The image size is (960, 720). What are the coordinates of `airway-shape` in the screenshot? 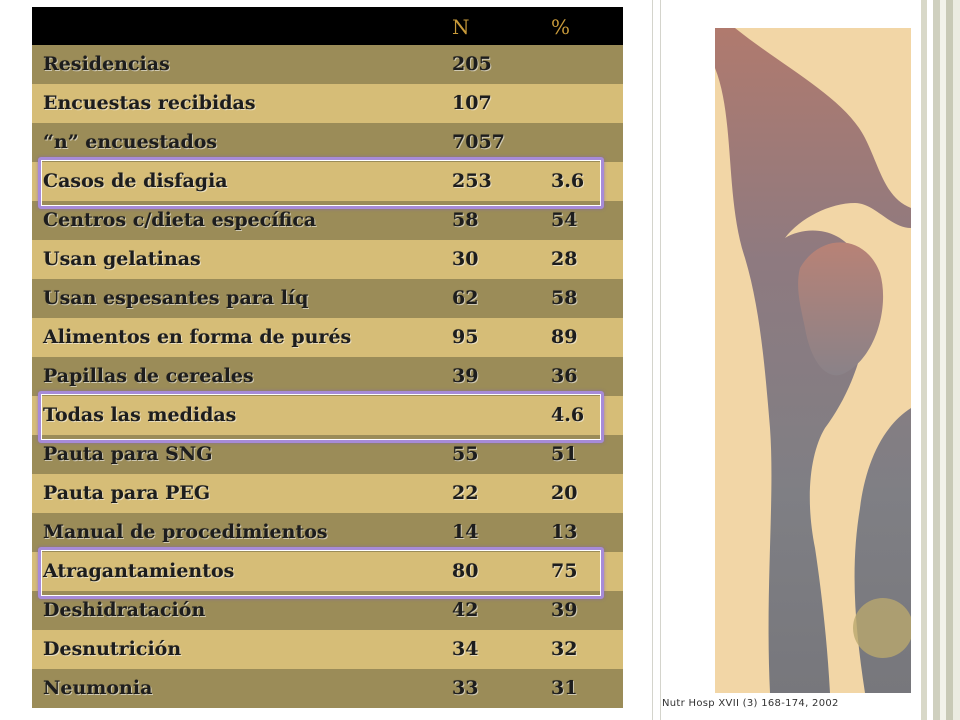 It's located at (743, 380).